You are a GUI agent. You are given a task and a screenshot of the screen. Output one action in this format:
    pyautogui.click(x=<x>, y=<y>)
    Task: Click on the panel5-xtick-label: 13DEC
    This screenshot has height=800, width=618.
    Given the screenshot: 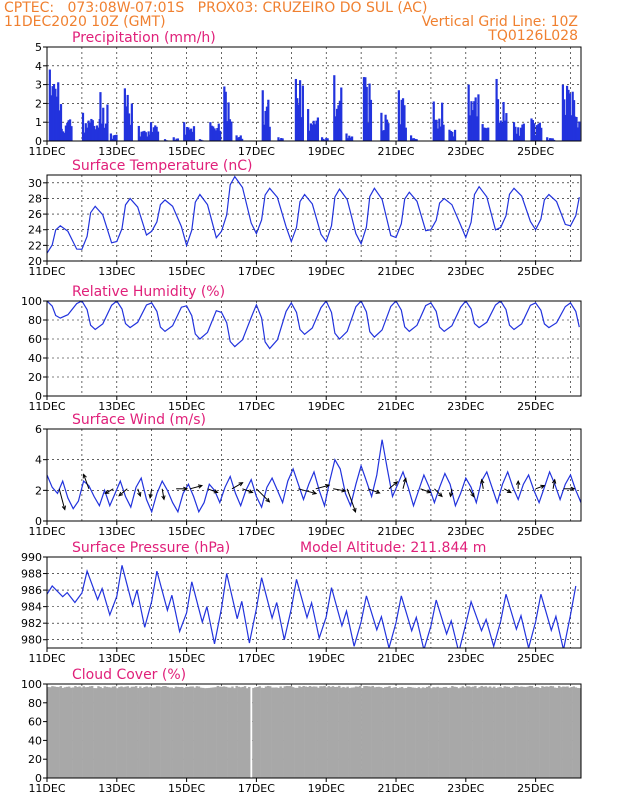 What is the action you would take?
    pyautogui.click(x=116, y=658)
    